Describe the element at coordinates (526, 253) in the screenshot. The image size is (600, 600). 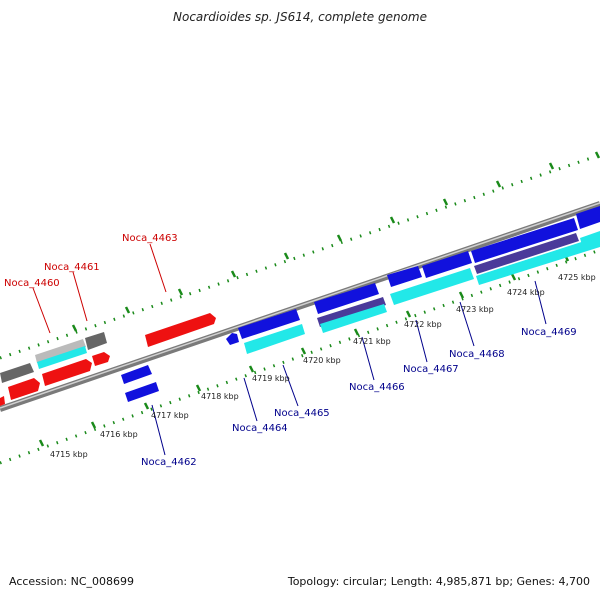
I see `gene-noca-4469-purple` at that location.